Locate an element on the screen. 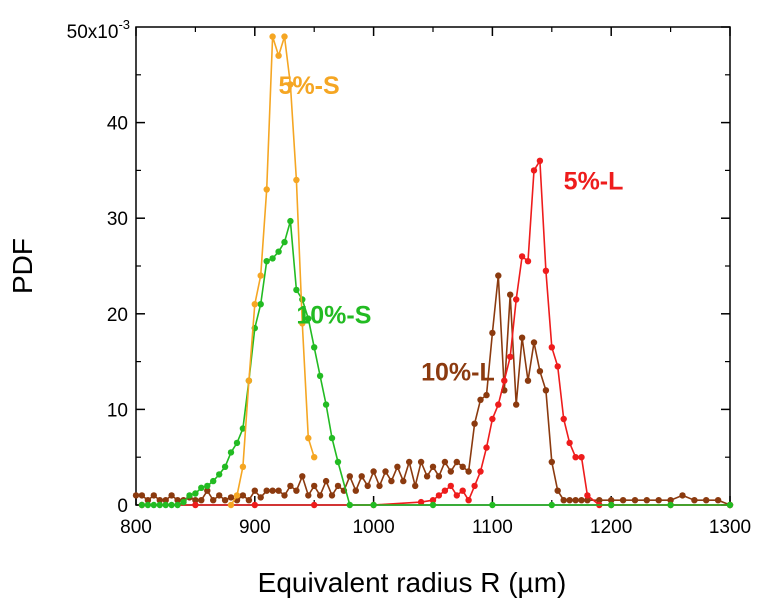 The height and width of the screenshot is (606, 759). series-5pct-s is located at coordinates (272, 271).